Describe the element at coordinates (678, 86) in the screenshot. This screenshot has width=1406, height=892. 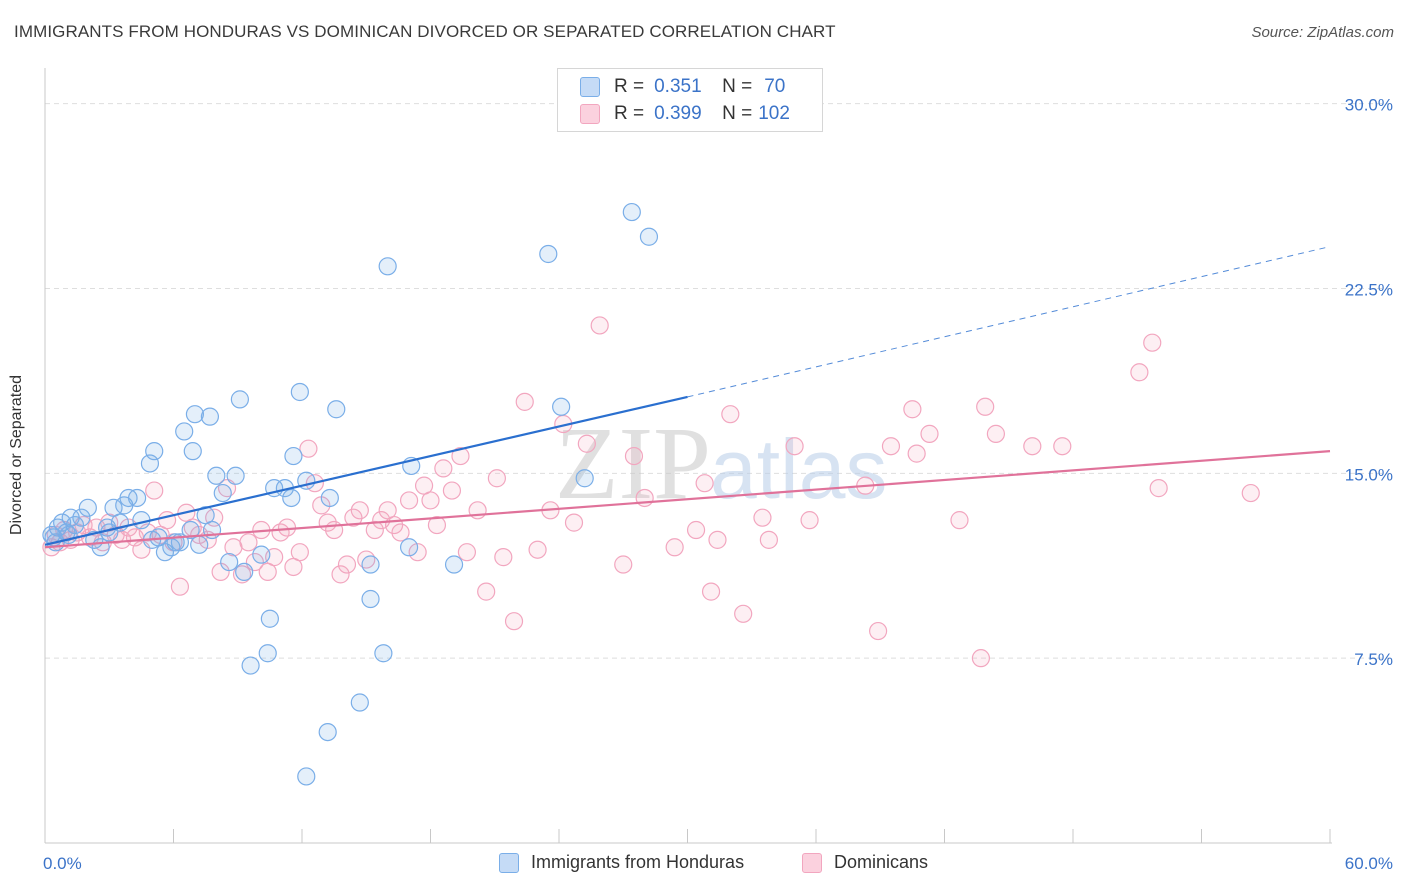
I see `legend-r-value: 0.351` at that location.